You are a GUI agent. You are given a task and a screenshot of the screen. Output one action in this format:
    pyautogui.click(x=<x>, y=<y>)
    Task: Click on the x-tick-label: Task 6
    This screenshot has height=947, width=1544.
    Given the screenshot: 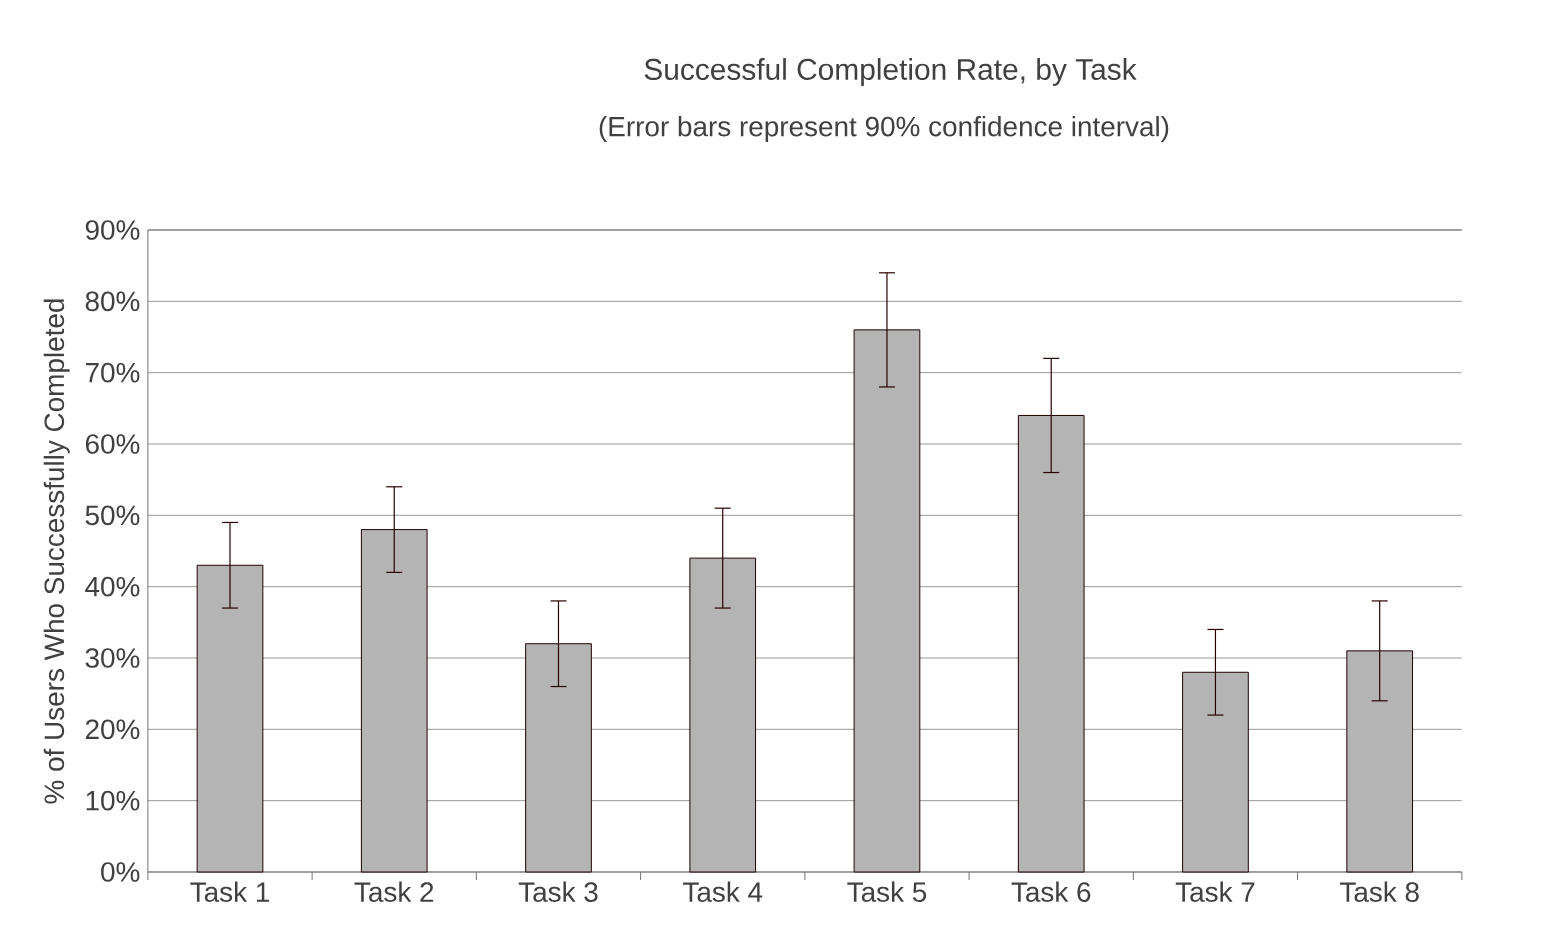 What is the action you would take?
    pyautogui.click(x=1051, y=891)
    